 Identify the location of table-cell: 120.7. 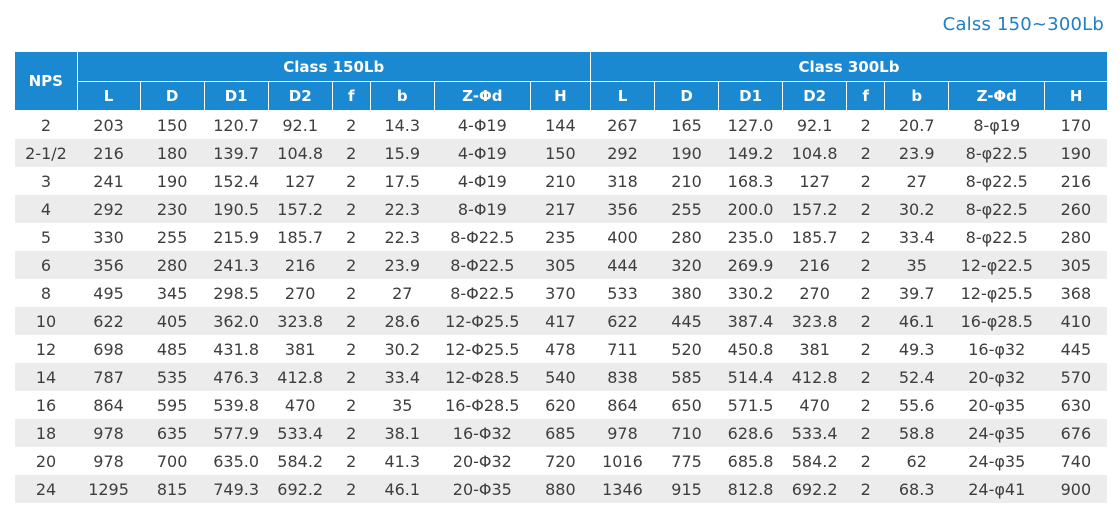
(236, 124).